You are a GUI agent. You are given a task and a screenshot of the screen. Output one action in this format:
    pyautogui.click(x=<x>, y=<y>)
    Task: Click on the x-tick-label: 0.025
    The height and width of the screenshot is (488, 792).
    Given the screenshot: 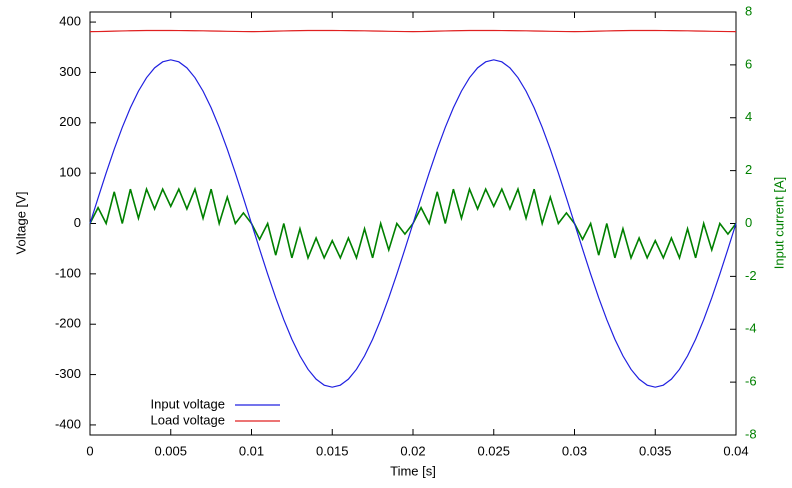 What is the action you would take?
    pyautogui.click(x=493, y=450)
    